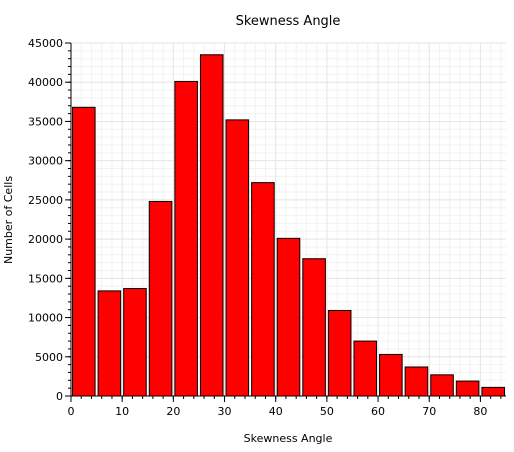 The width and height of the screenshot is (514, 452). What do you see at coordinates (45, 278) in the screenshot?
I see `y-tick-label: 15000` at bounding box center [45, 278].